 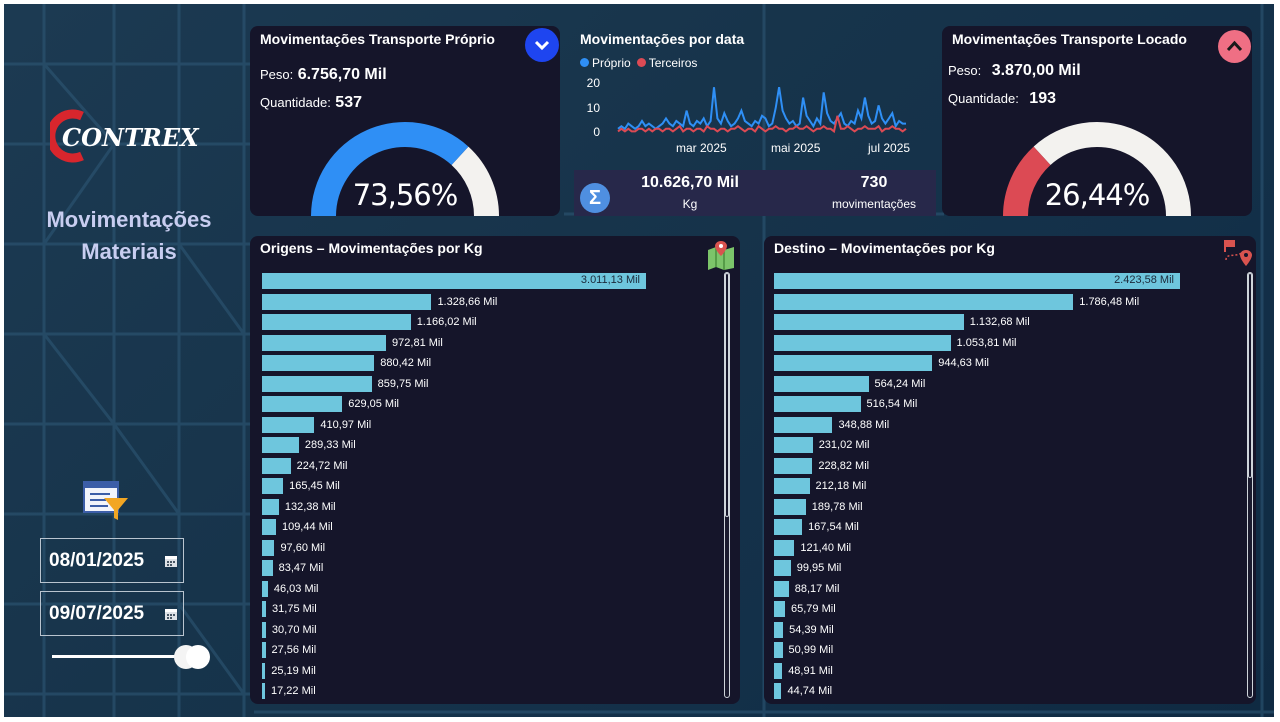 What do you see at coordinates (293, 547) in the screenshot?
I see `origens-bar-row: 97,60 Mil` at bounding box center [293, 547].